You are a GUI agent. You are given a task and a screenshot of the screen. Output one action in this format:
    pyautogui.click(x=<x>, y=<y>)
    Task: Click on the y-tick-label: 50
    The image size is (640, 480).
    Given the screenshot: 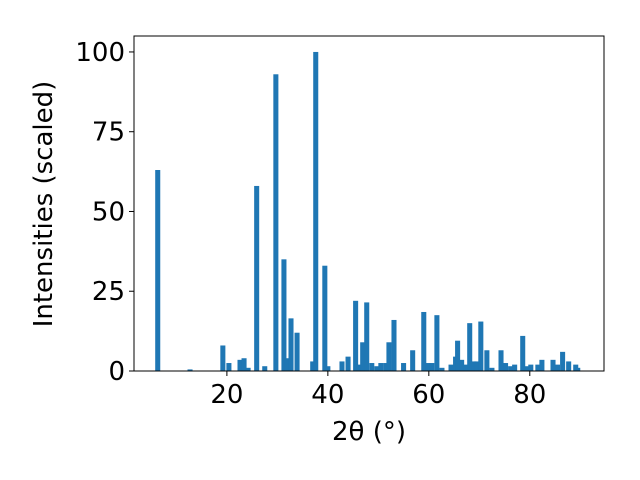 What is the action you would take?
    pyautogui.click(x=108, y=212)
    